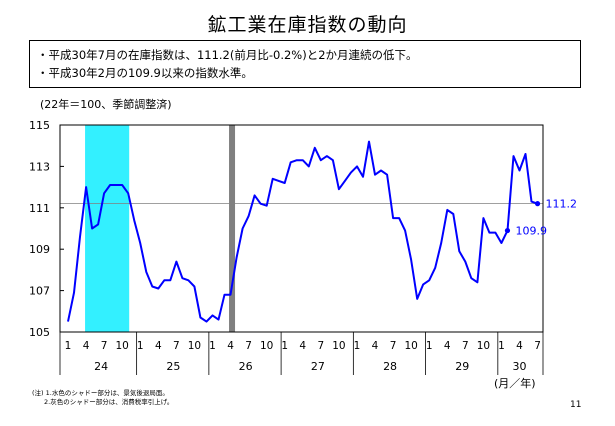  What do you see at coordinates (39, 166) in the screenshot?
I see `y-tick-label: 113` at bounding box center [39, 166].